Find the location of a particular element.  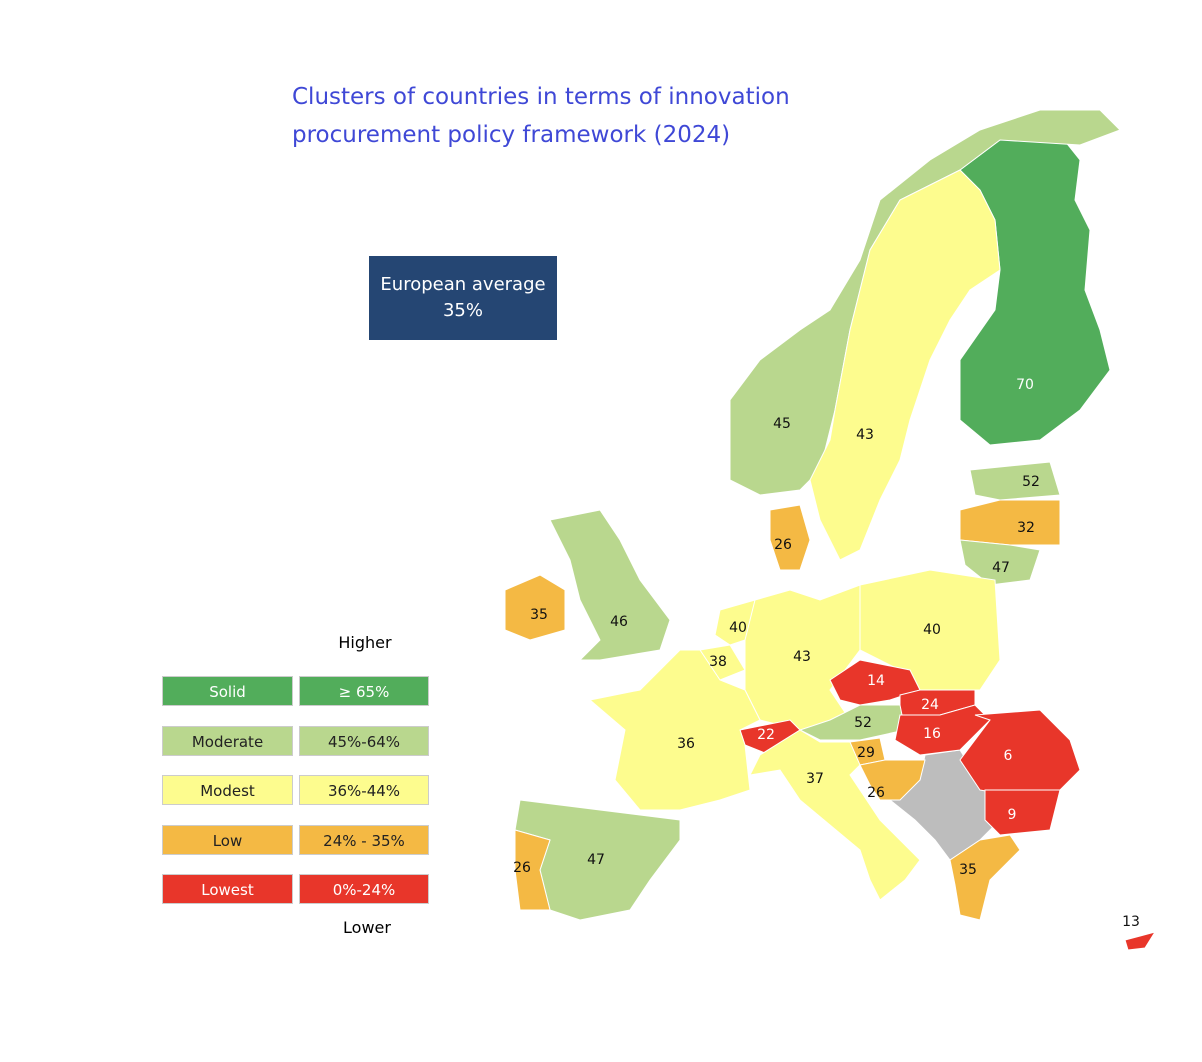

country-value: 46 is located at coordinates (619, 622).